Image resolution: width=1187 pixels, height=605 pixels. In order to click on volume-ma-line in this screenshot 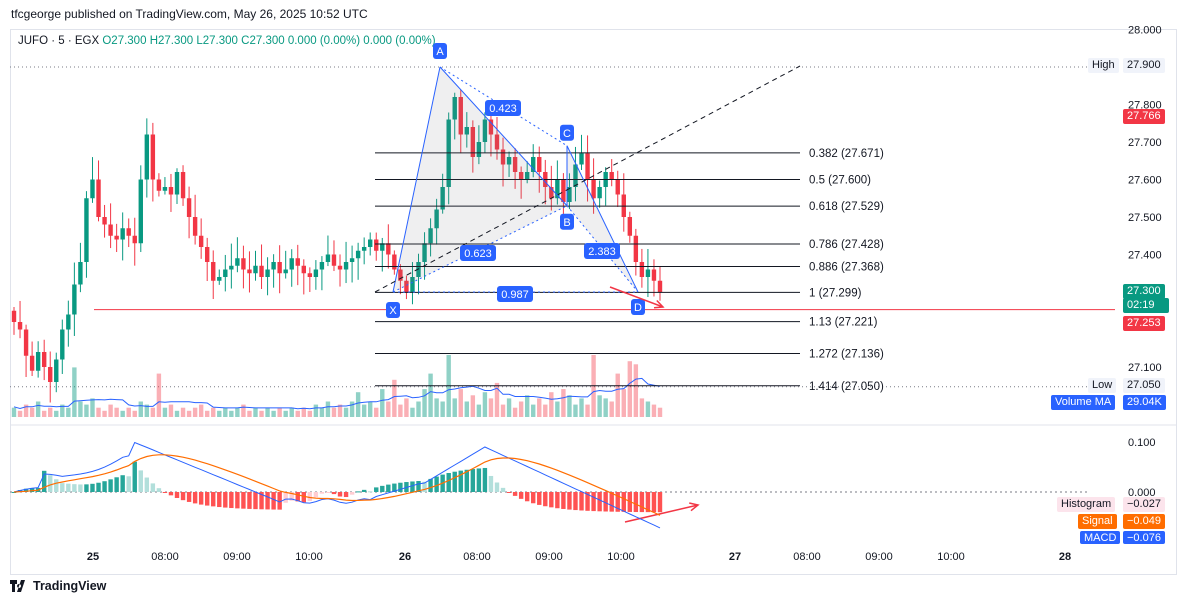, I will do `click(337, 393)`.